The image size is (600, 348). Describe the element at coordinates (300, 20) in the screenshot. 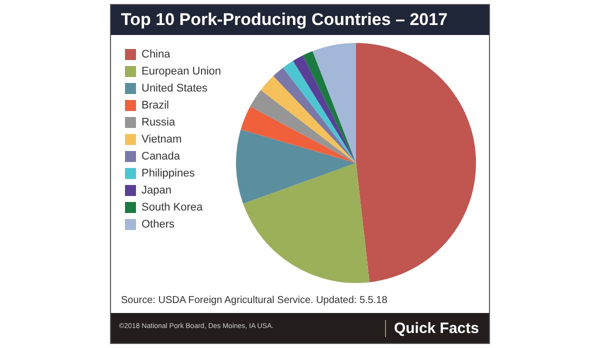

I see `chart-title: Top 10 Pork-Producing Countries – 2017` at that location.